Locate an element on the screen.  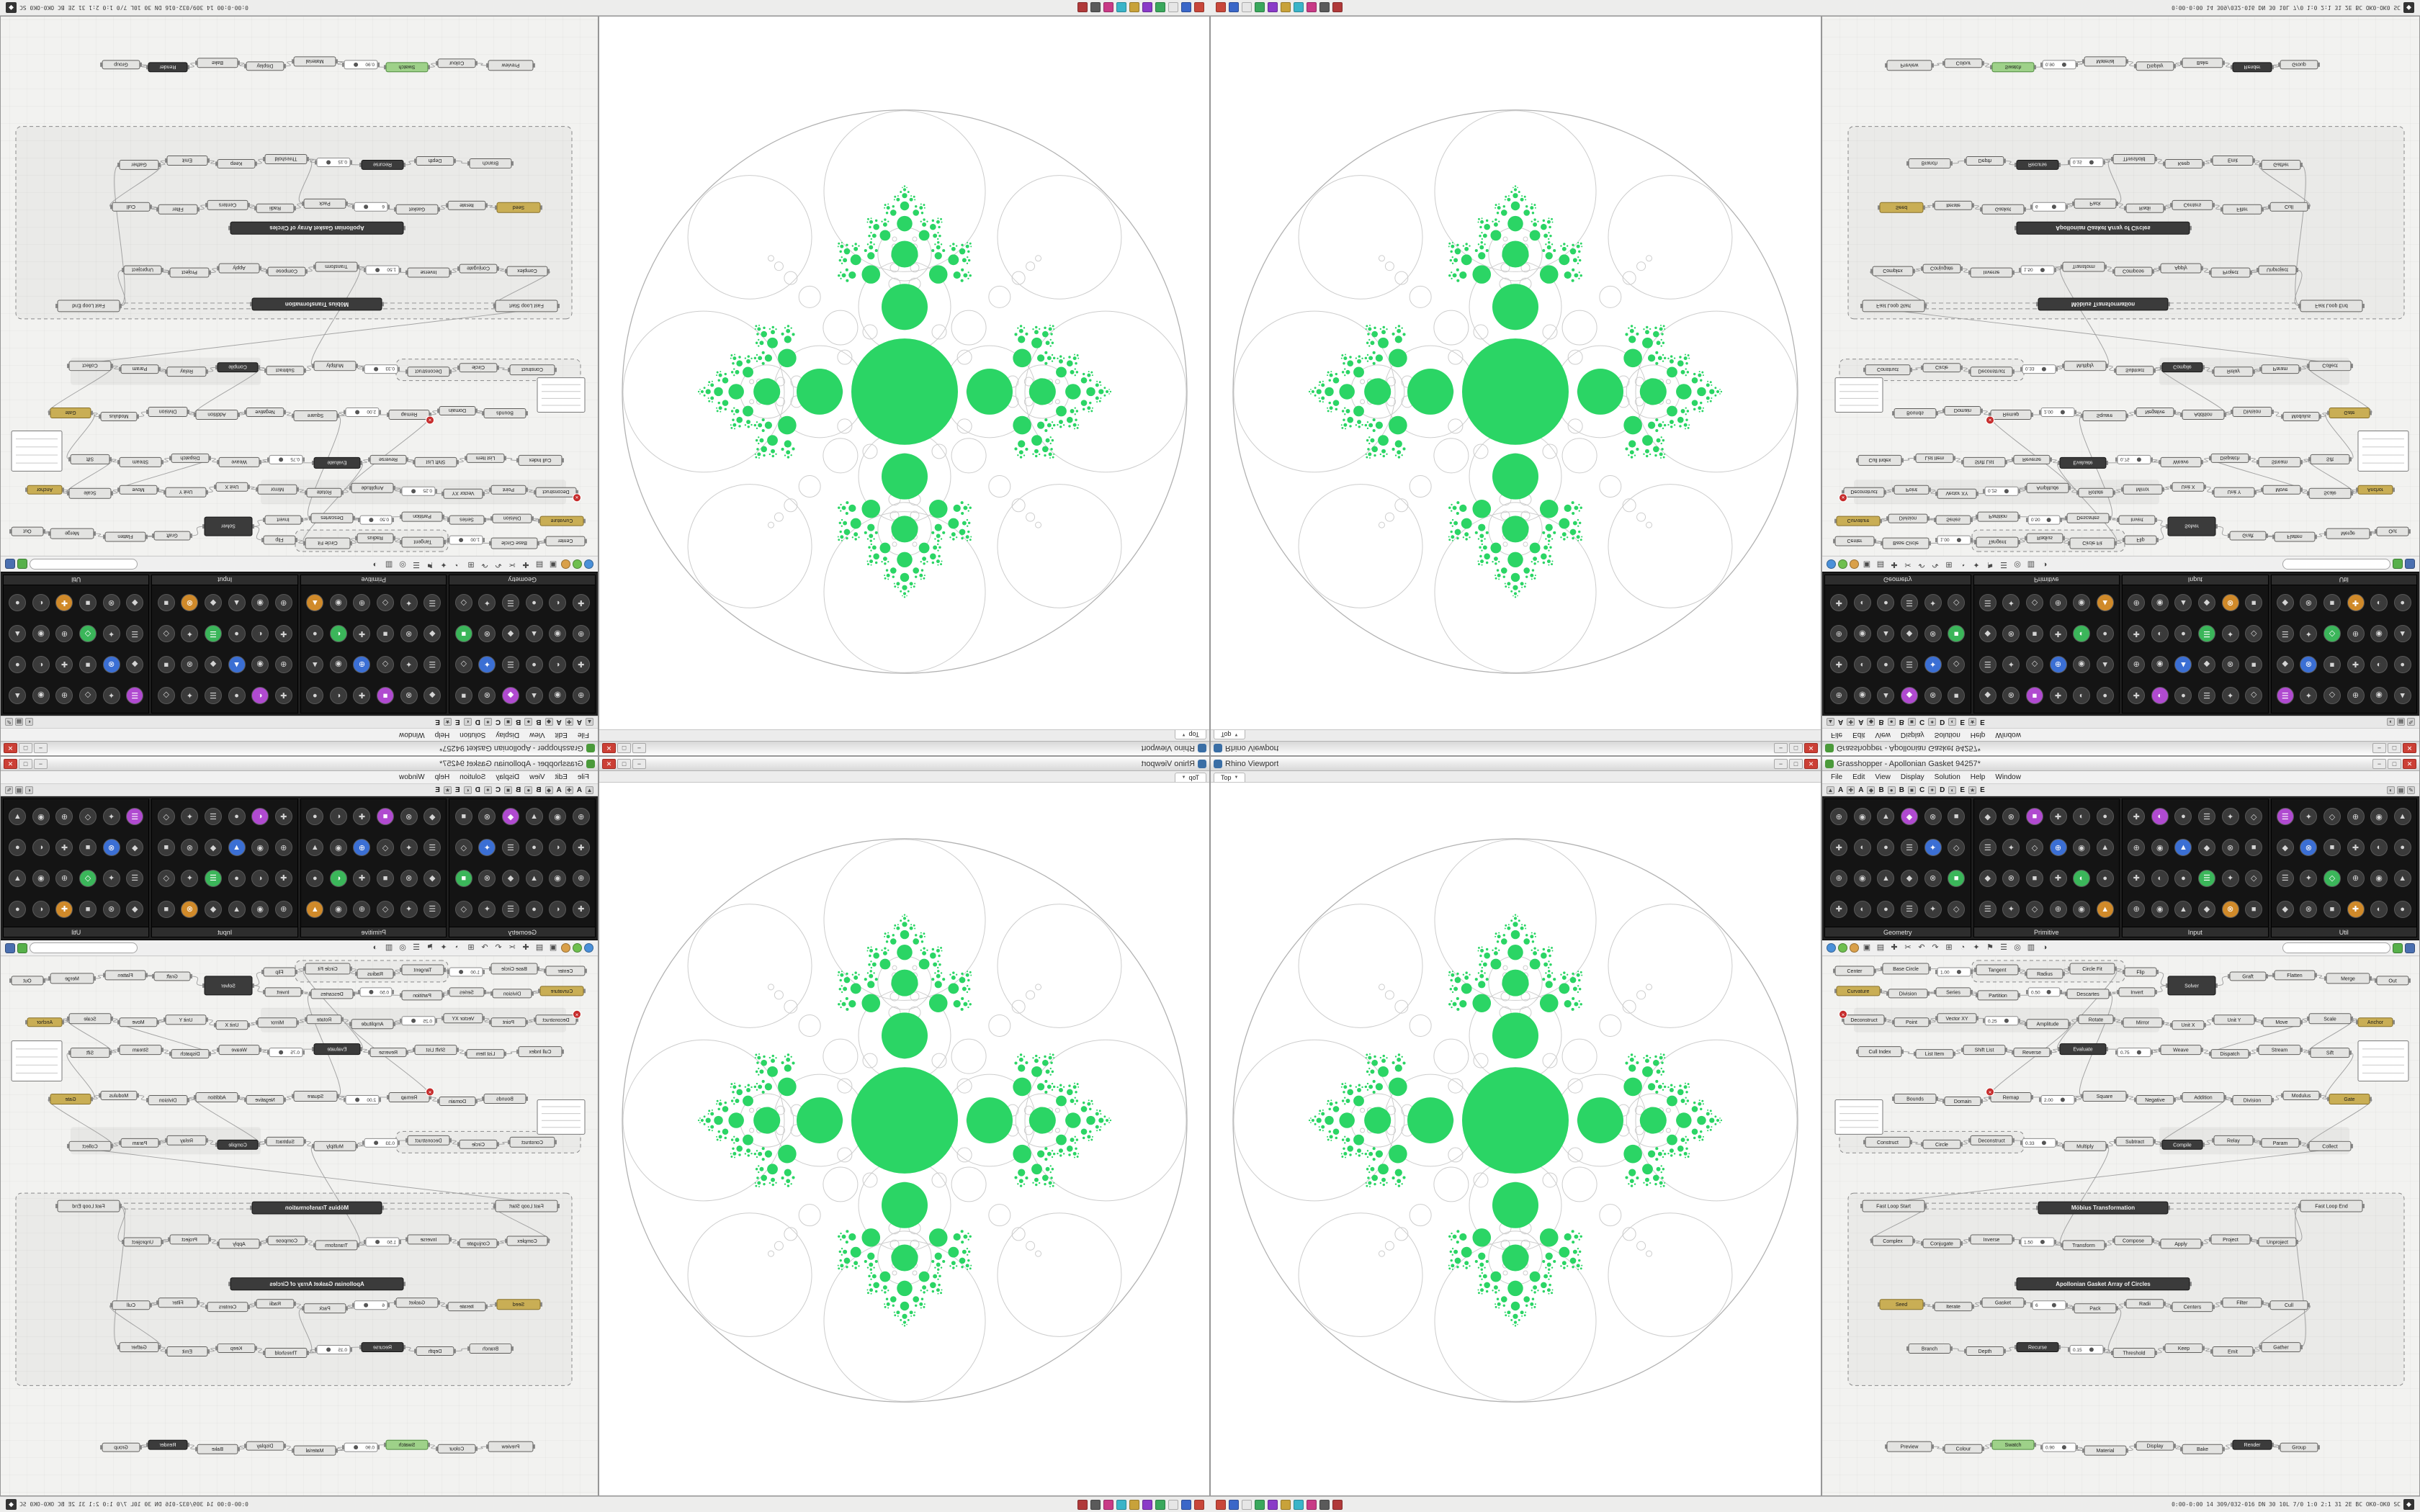
gh-node: Complex is located at coordinates (527, 1241).